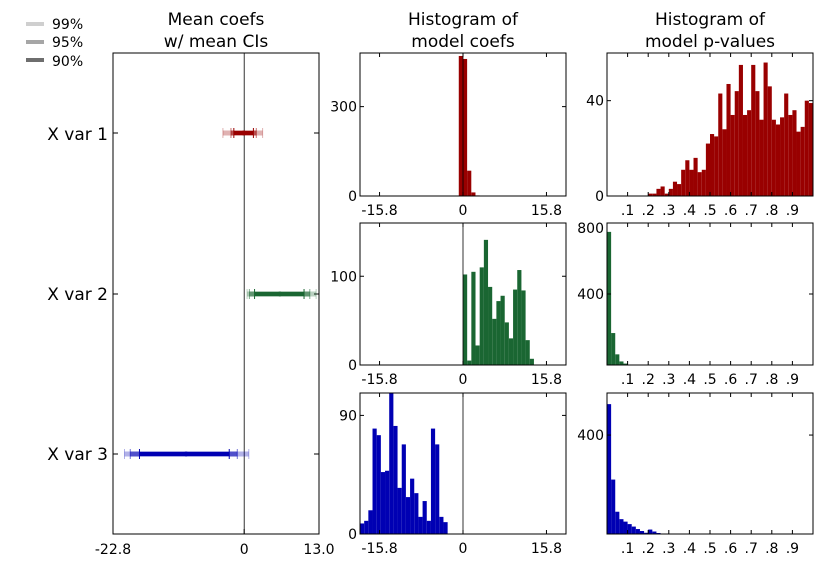 The width and height of the screenshot is (822, 568). What do you see at coordinates (700, 135) in the screenshot?
I see `pval-hist-panel-1: .1 .2 .3 .4 .5 .6 .7 .8 .9 40 0` at bounding box center [700, 135].